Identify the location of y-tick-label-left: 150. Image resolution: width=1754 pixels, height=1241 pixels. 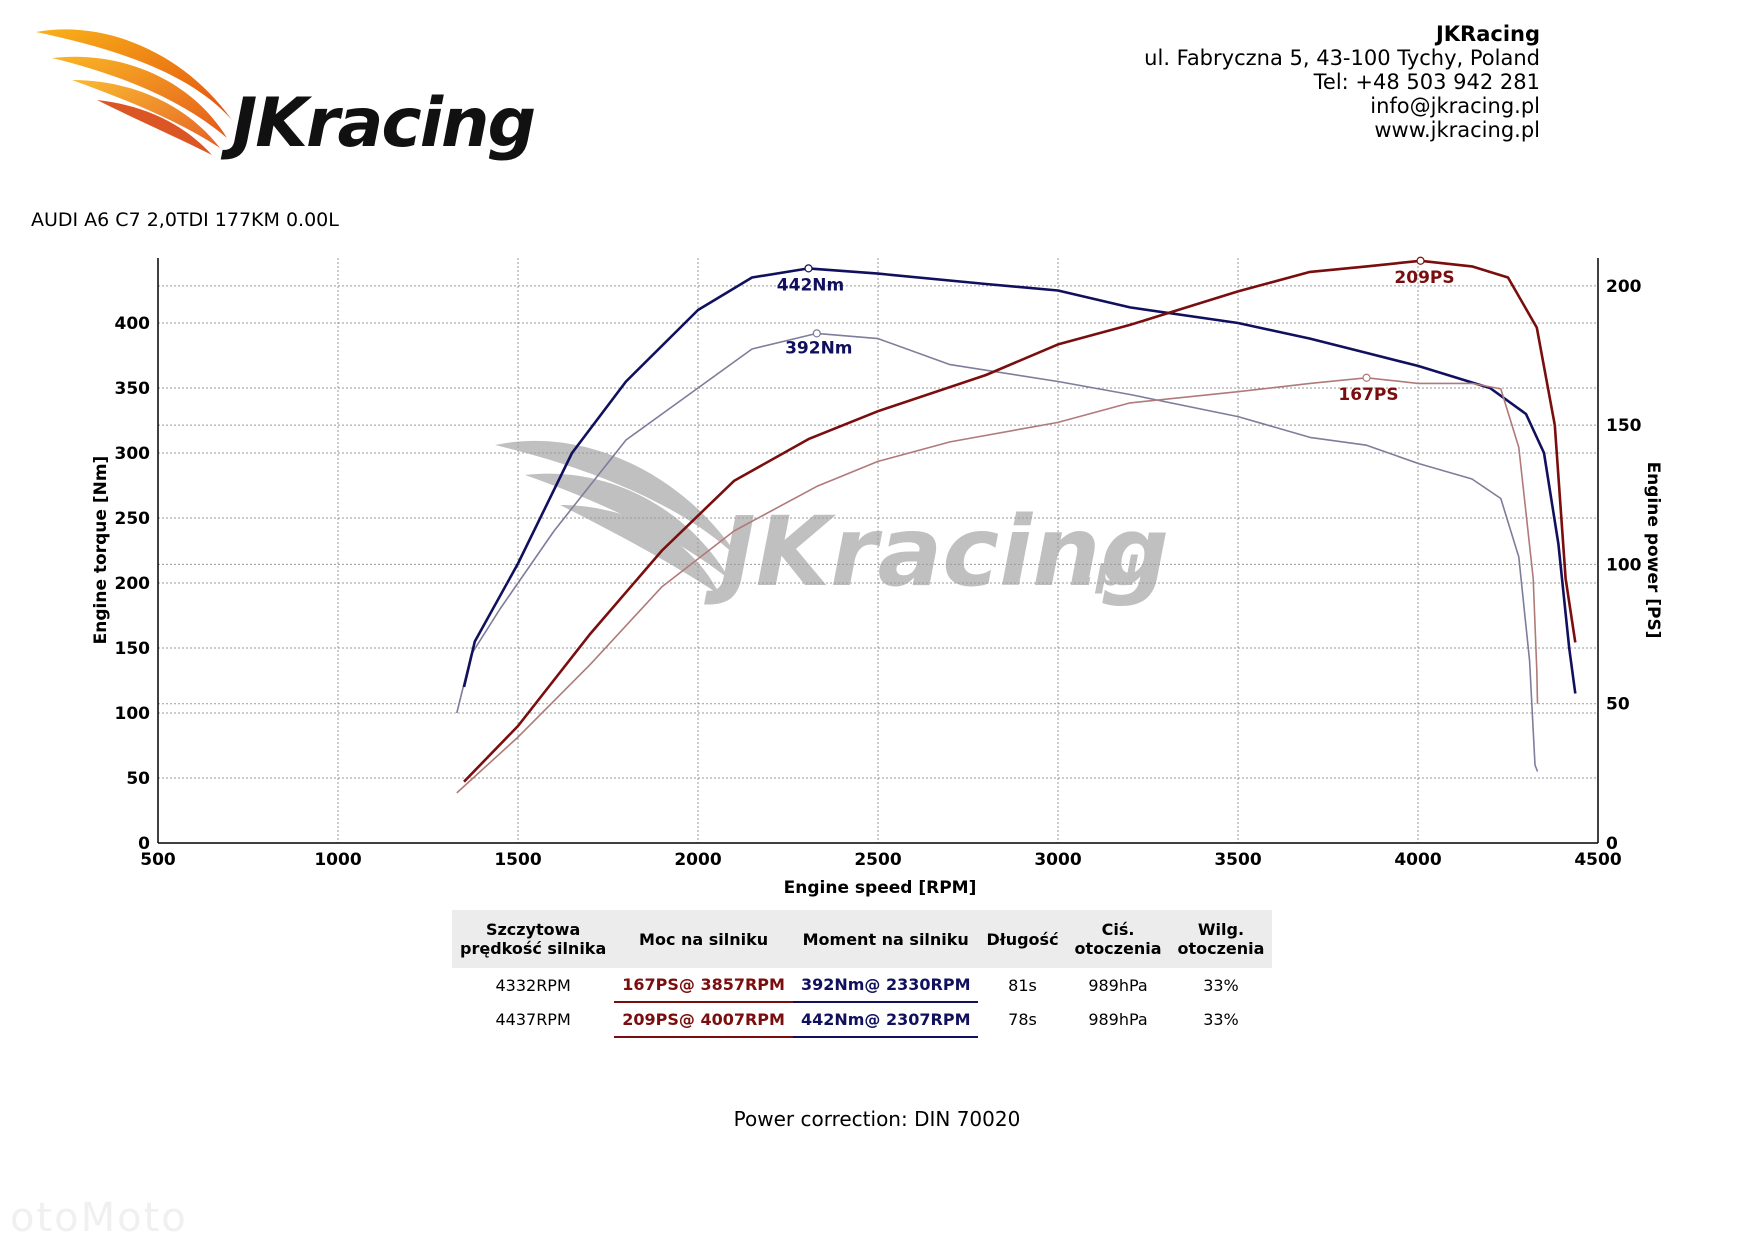
(133, 649).